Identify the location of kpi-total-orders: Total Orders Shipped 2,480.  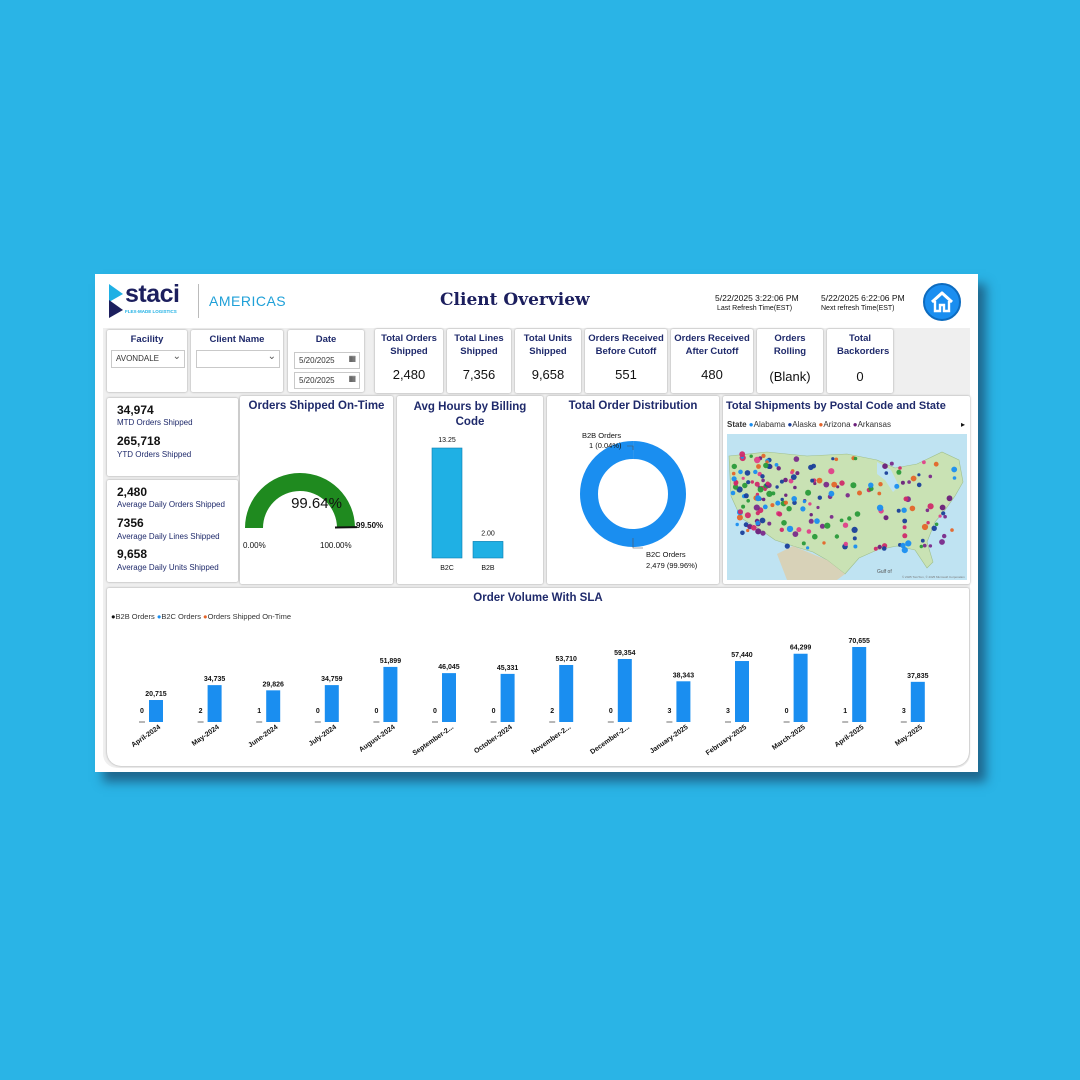
(409, 361).